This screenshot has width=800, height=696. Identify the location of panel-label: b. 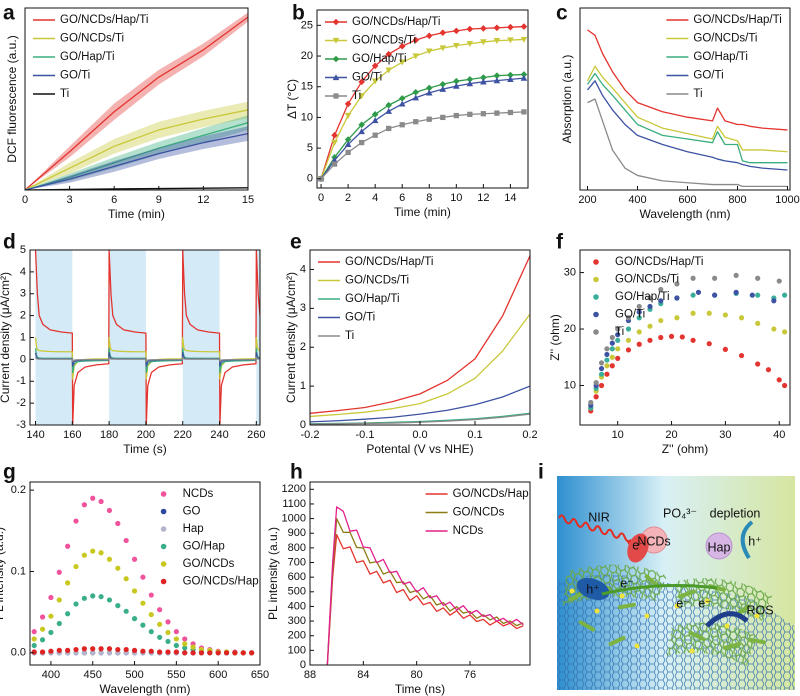
(298, 13).